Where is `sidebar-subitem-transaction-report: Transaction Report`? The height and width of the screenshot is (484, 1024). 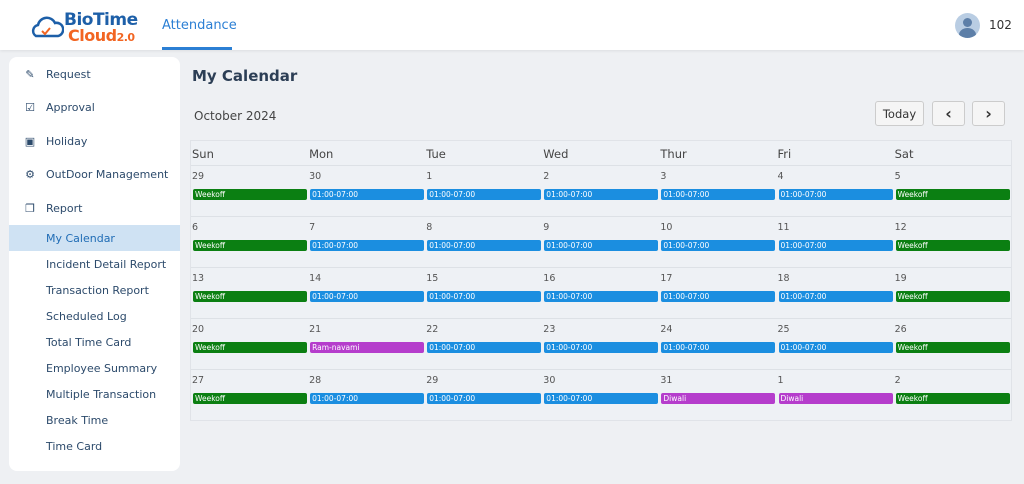 sidebar-subitem-transaction-report: Transaction Report is located at coordinates (97, 290).